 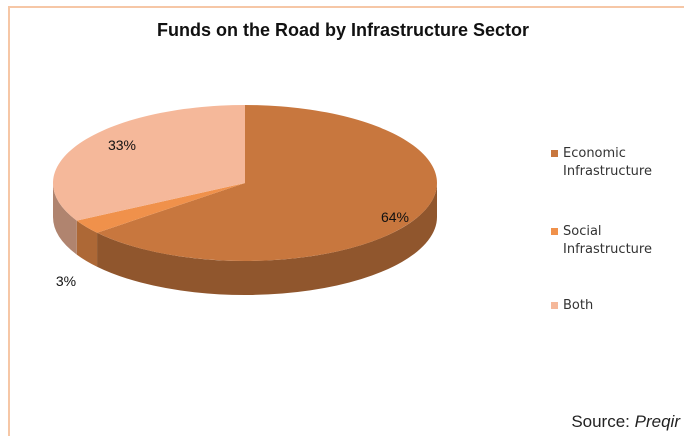 I want to click on source-name: Preqir, so click(x=657, y=421).